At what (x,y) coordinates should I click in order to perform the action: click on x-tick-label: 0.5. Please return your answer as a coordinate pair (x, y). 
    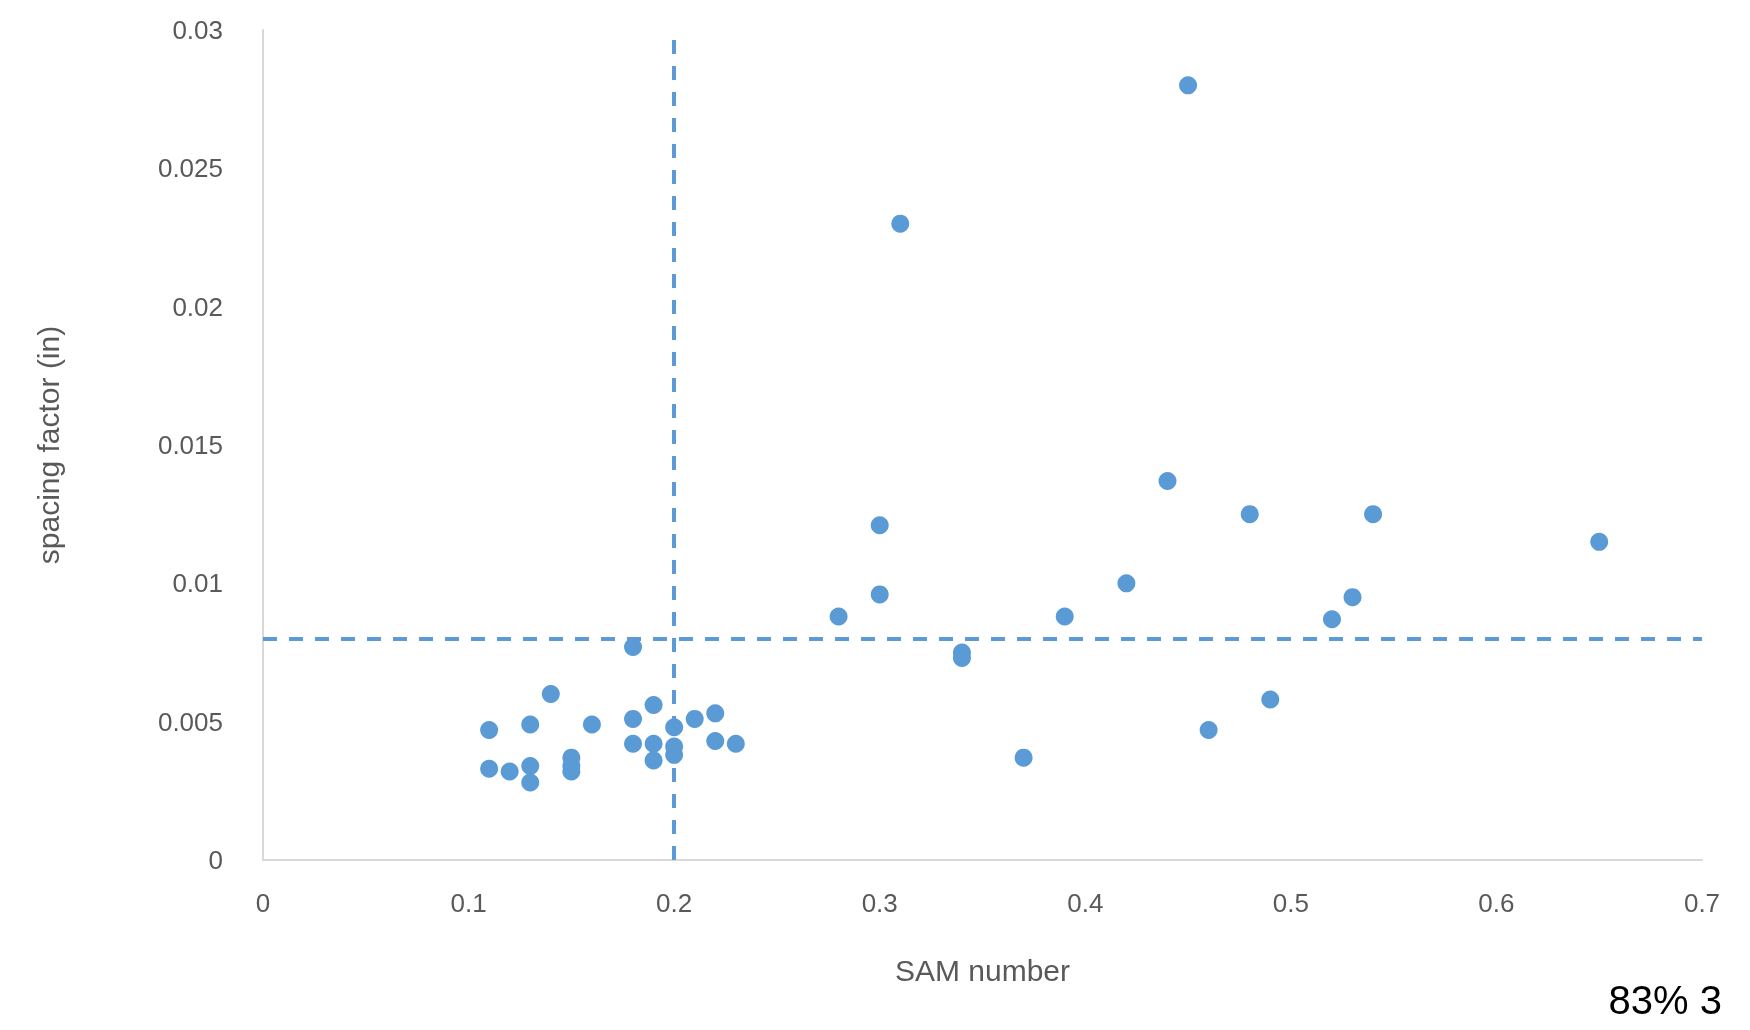
    Looking at the image, I should click on (1290, 903).